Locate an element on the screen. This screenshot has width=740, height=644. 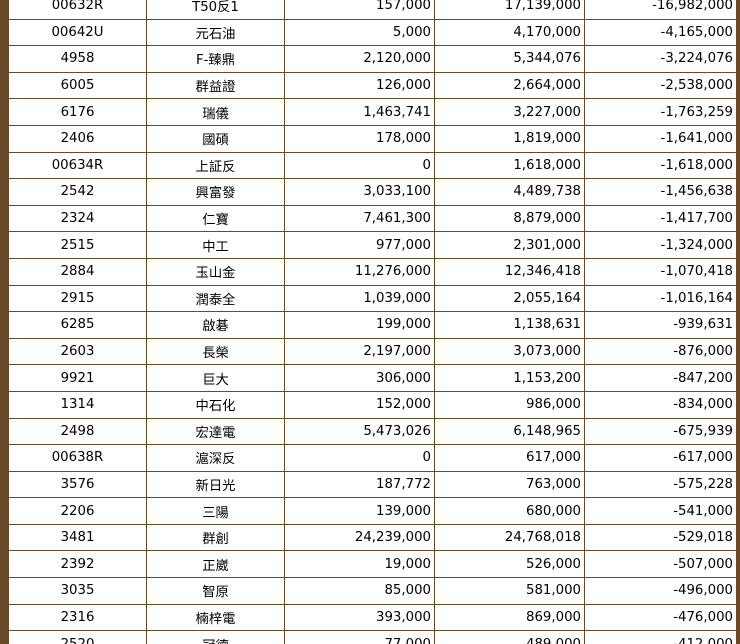
stock-name-cell: 新日光 is located at coordinates (215, 484).